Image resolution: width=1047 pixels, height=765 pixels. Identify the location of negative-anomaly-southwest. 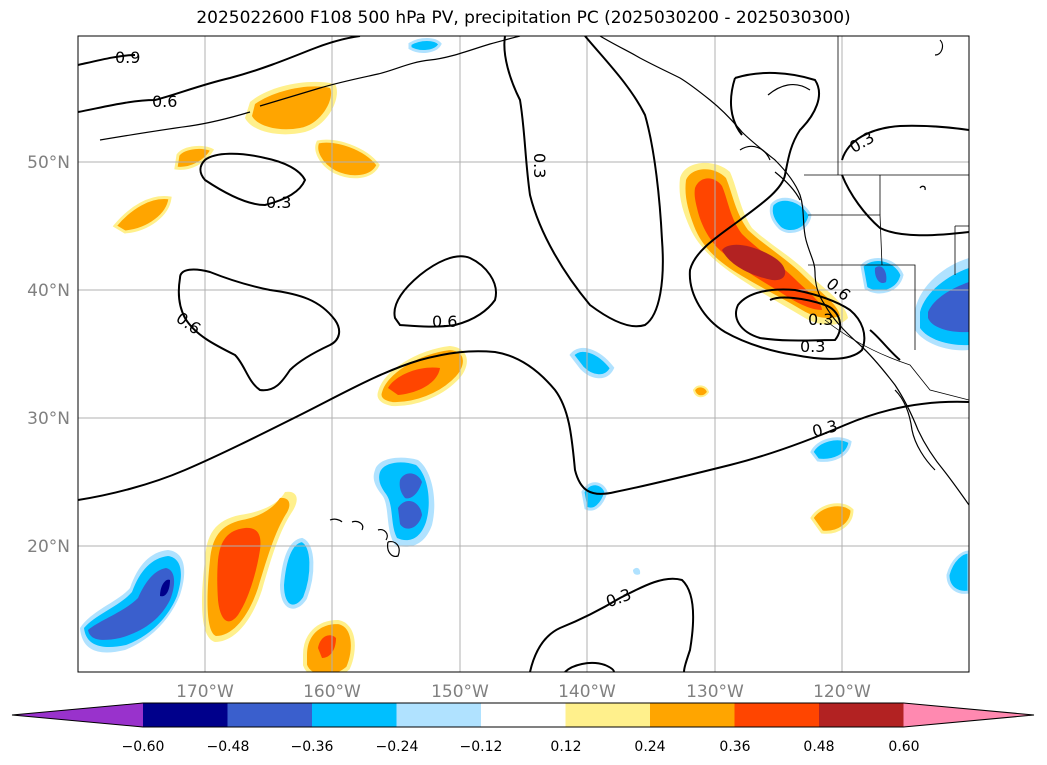
(132, 601).